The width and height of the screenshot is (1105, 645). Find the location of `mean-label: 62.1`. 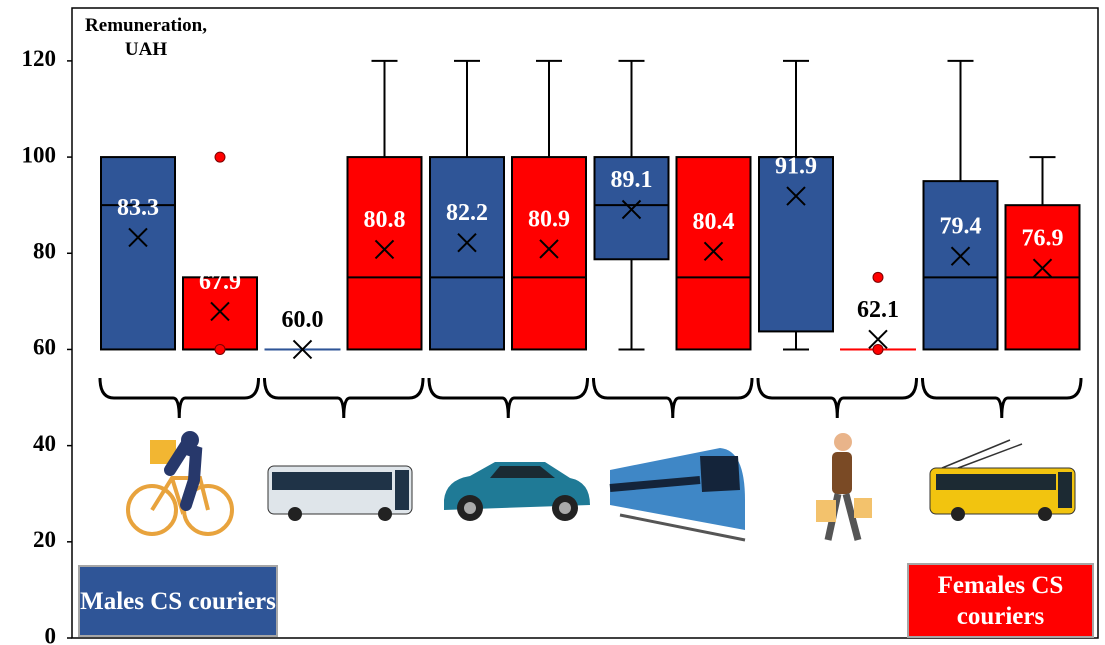

mean-label: 62.1 is located at coordinates (878, 310).